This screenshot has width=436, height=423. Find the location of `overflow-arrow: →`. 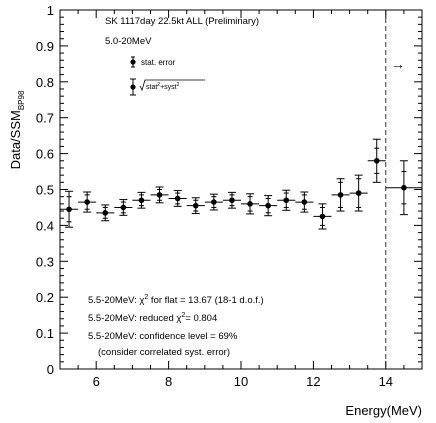

overflow-arrow: → is located at coordinates (398, 64).